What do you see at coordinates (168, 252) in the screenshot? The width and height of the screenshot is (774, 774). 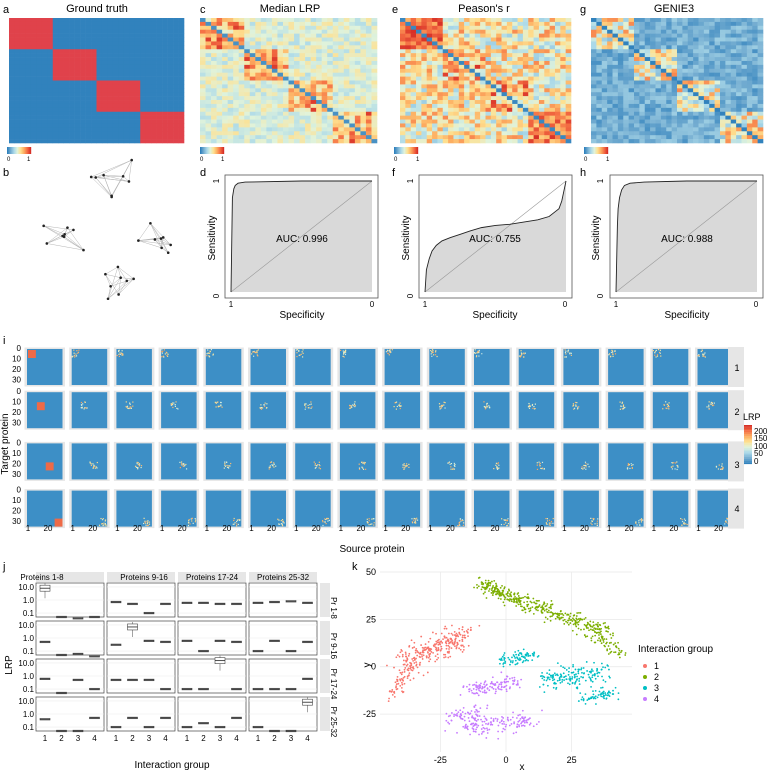 I see `network-node` at bounding box center [168, 252].